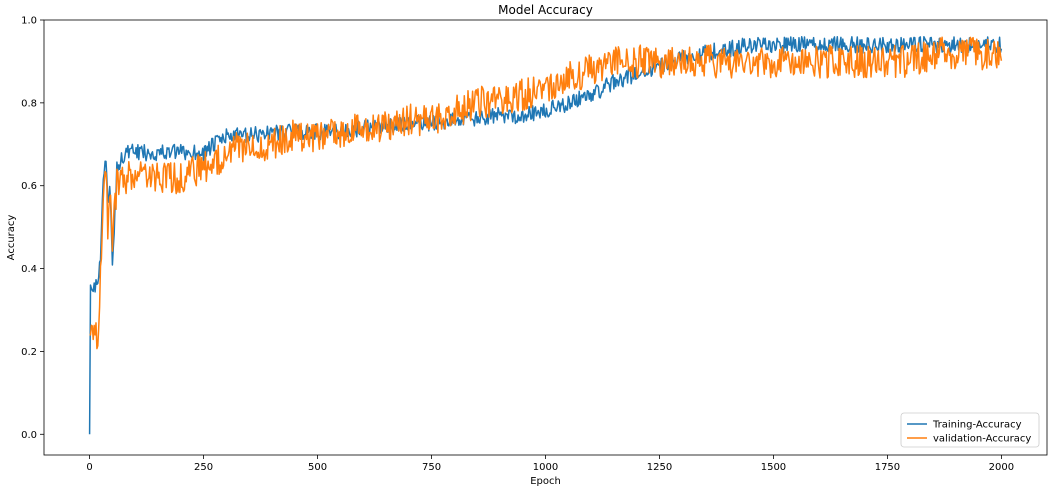 The image size is (1051, 495). Describe the element at coordinates (29, 186) in the screenshot. I see `y-tick-label: 0.6` at that location.